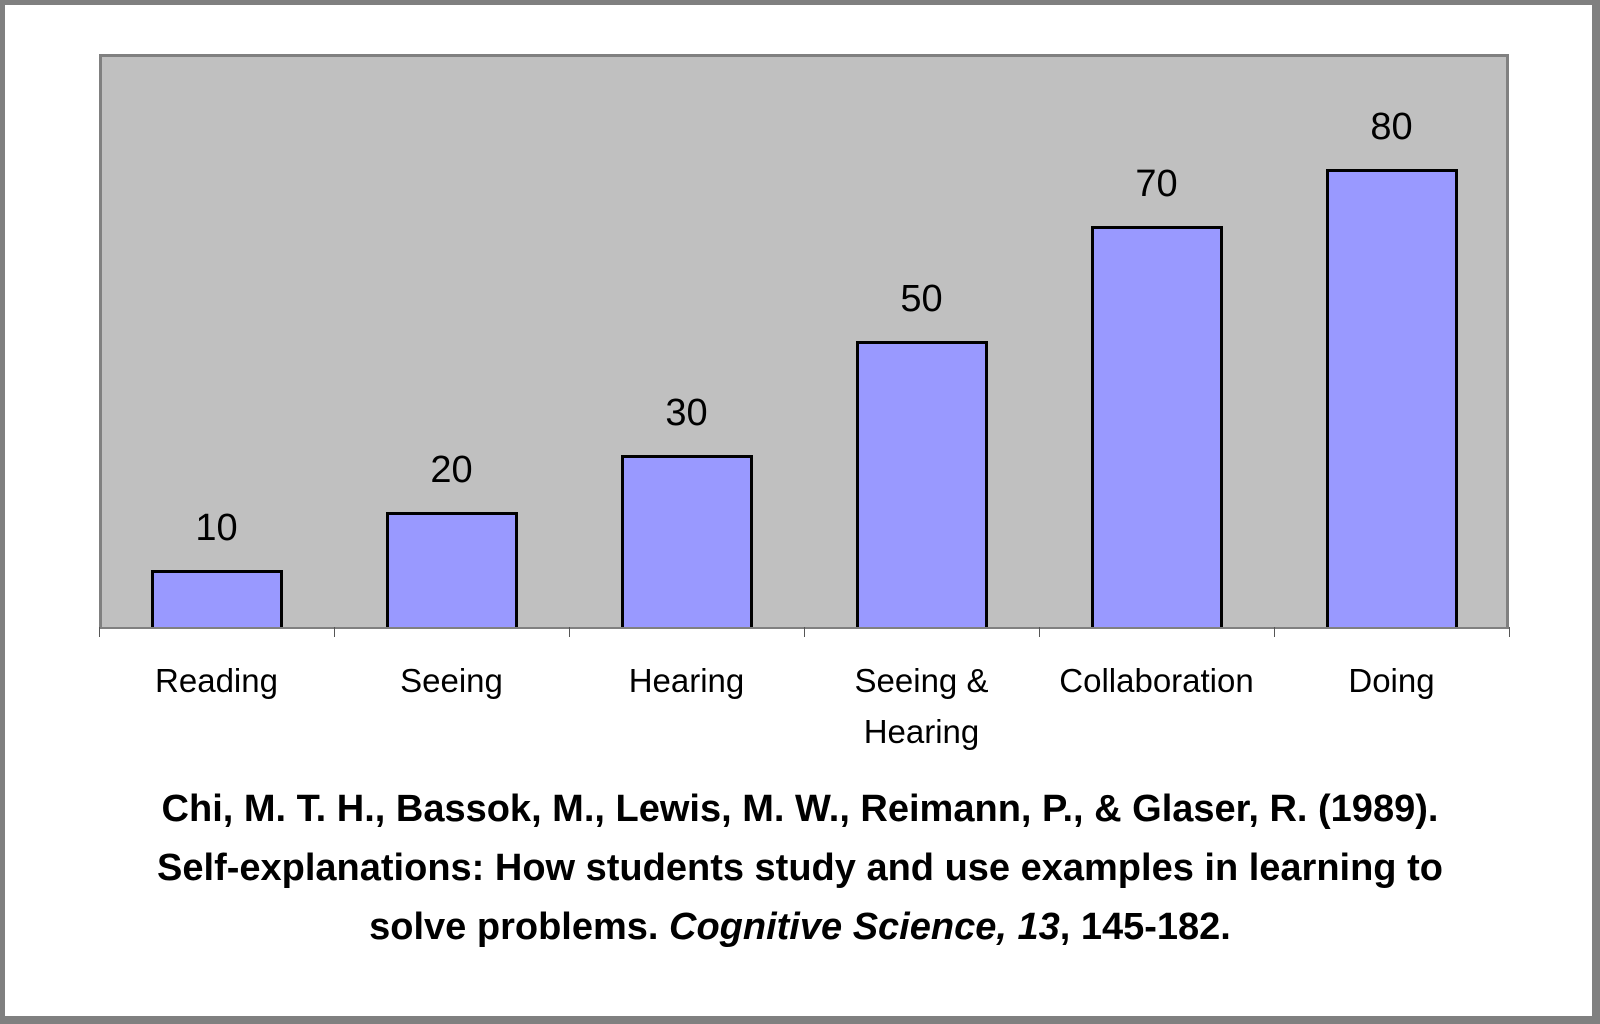 The height and width of the screenshot is (1024, 1600). What do you see at coordinates (451, 470) in the screenshot?
I see `data-label: 20` at bounding box center [451, 470].